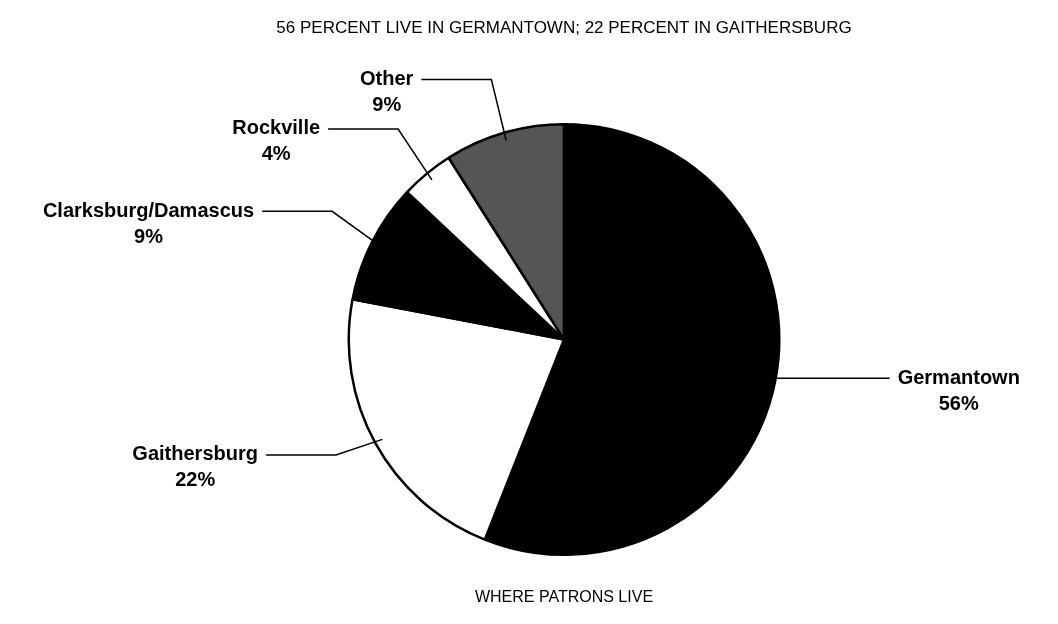 The height and width of the screenshot is (624, 1058). I want to click on data-label: 56%, so click(958, 402).